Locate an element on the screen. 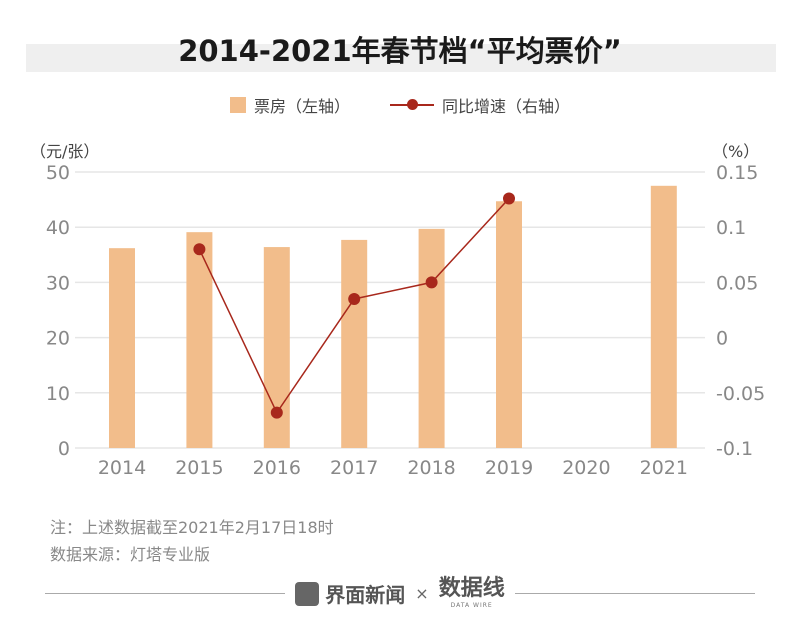 The height and width of the screenshot is (640, 800). left-tick-label: 20 is located at coordinates (58, 339).